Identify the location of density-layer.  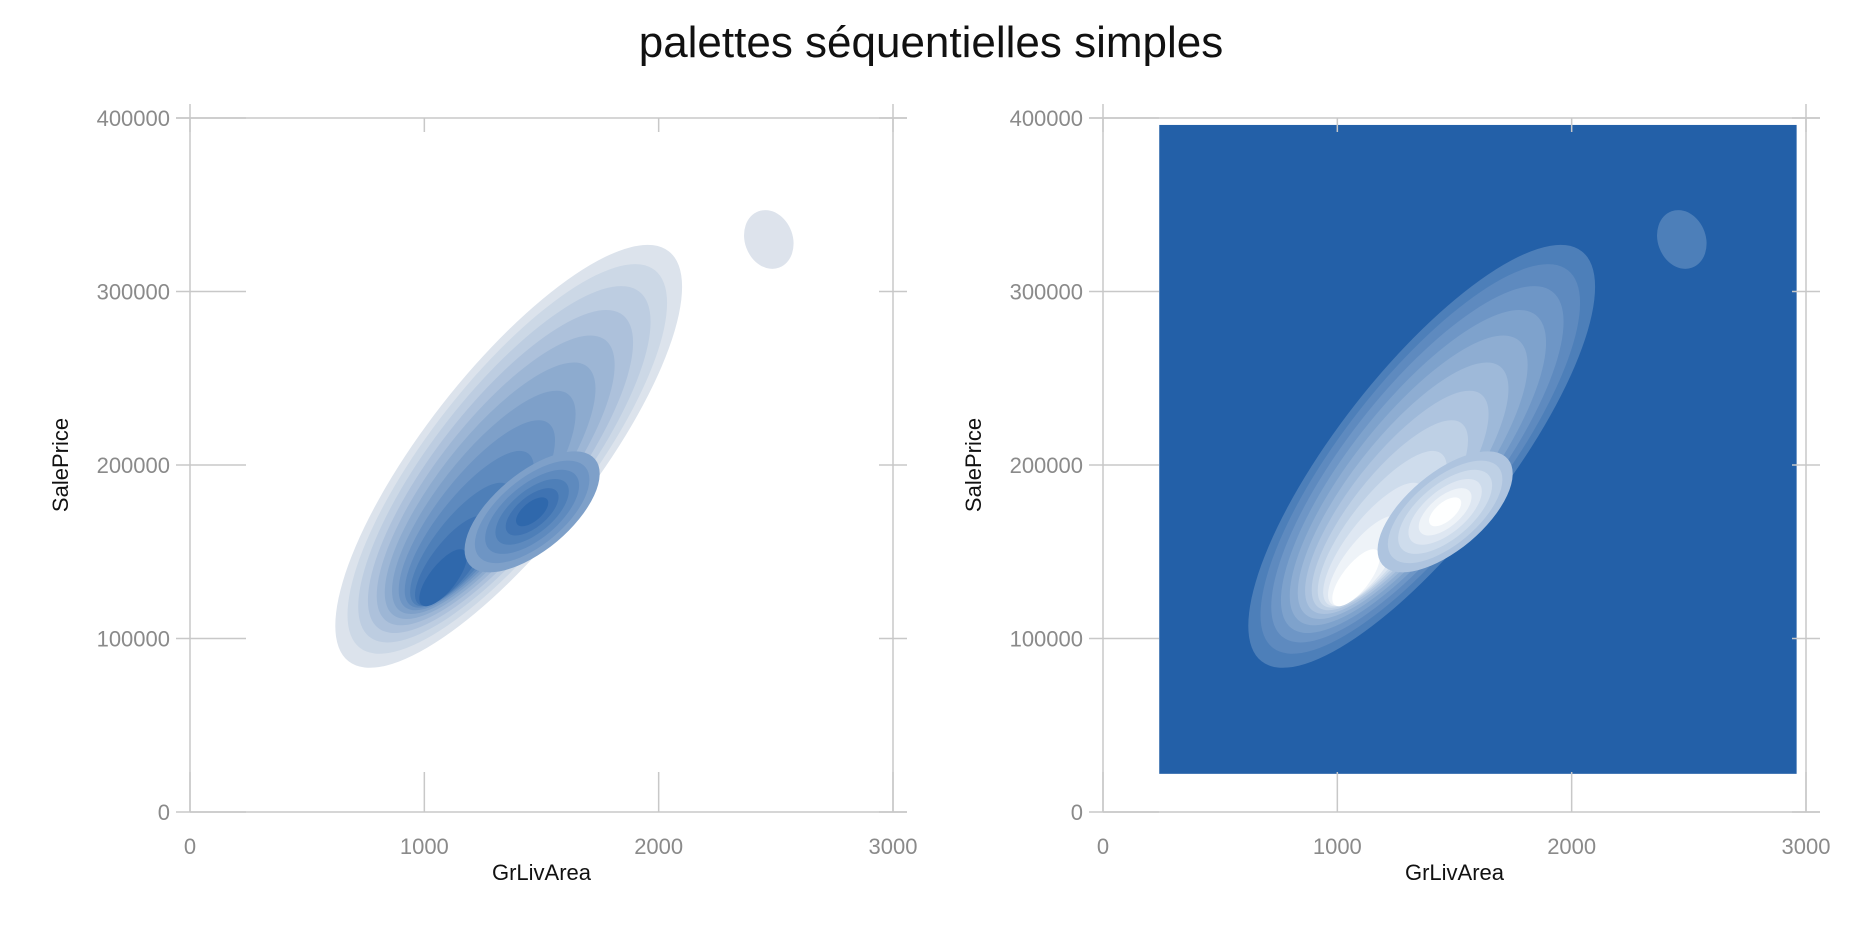
(564, 439).